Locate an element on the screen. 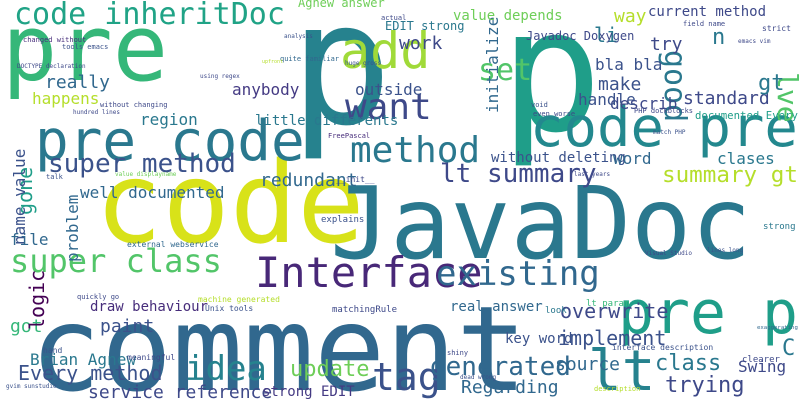  word-lines-long-102: lines long is located at coordinates (725, 250).